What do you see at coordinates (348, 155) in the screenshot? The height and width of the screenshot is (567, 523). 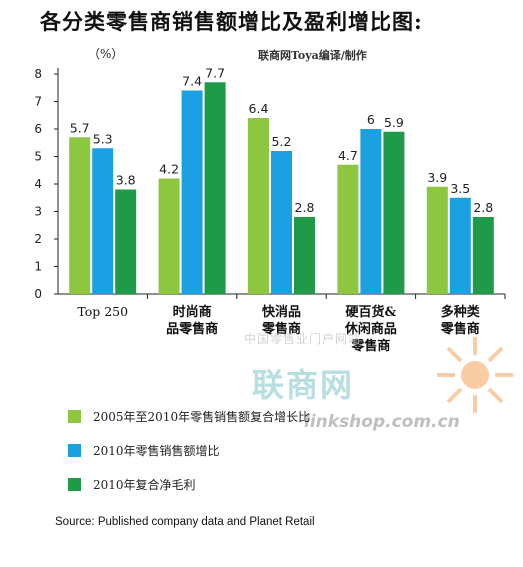 I see `data-label: 4.7` at bounding box center [348, 155].